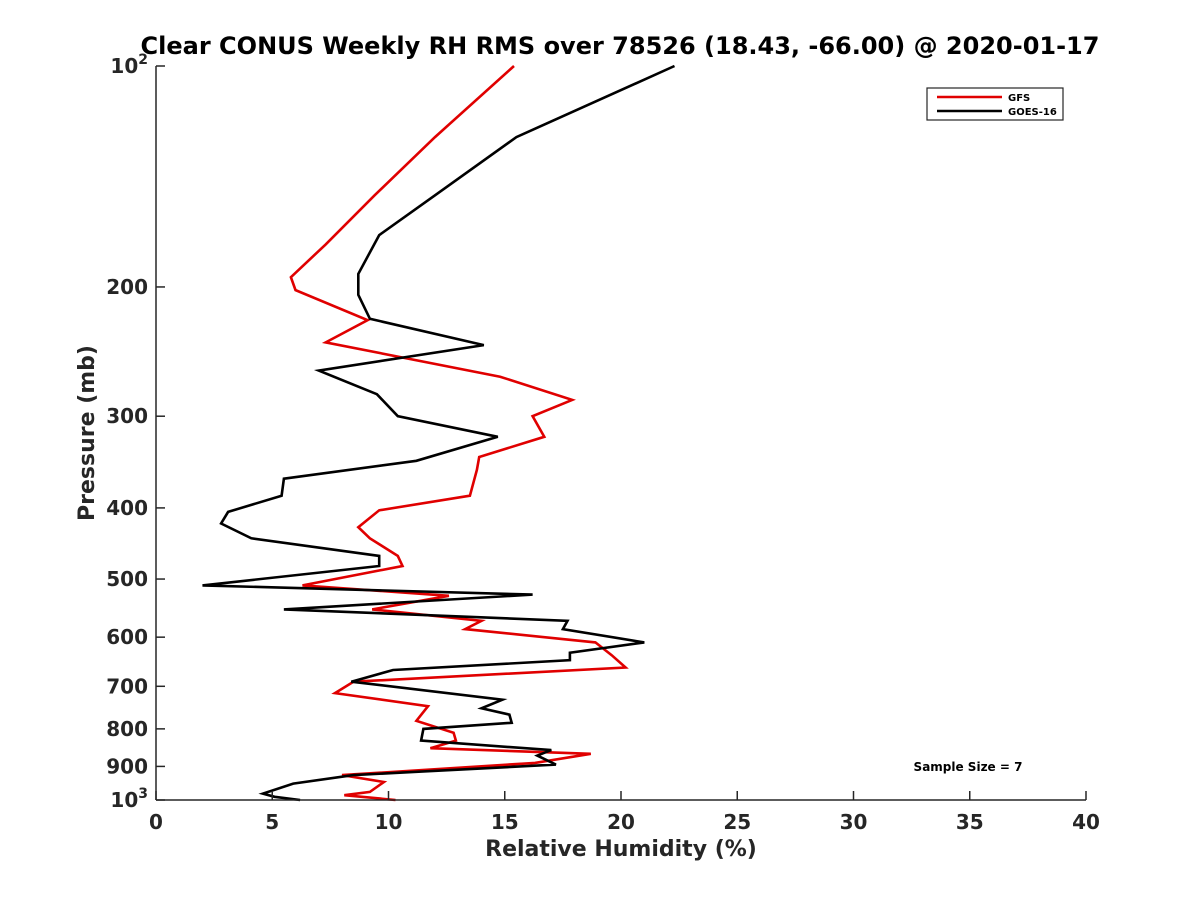 The width and height of the screenshot is (1200, 900). What do you see at coordinates (87, 433) in the screenshot?
I see `y-axis-label: Pressure (mb)` at bounding box center [87, 433].